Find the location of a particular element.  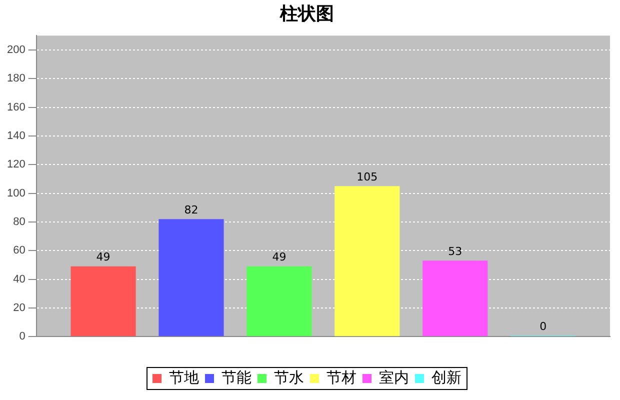

legend-label: 节水 is located at coordinates (289, 377).